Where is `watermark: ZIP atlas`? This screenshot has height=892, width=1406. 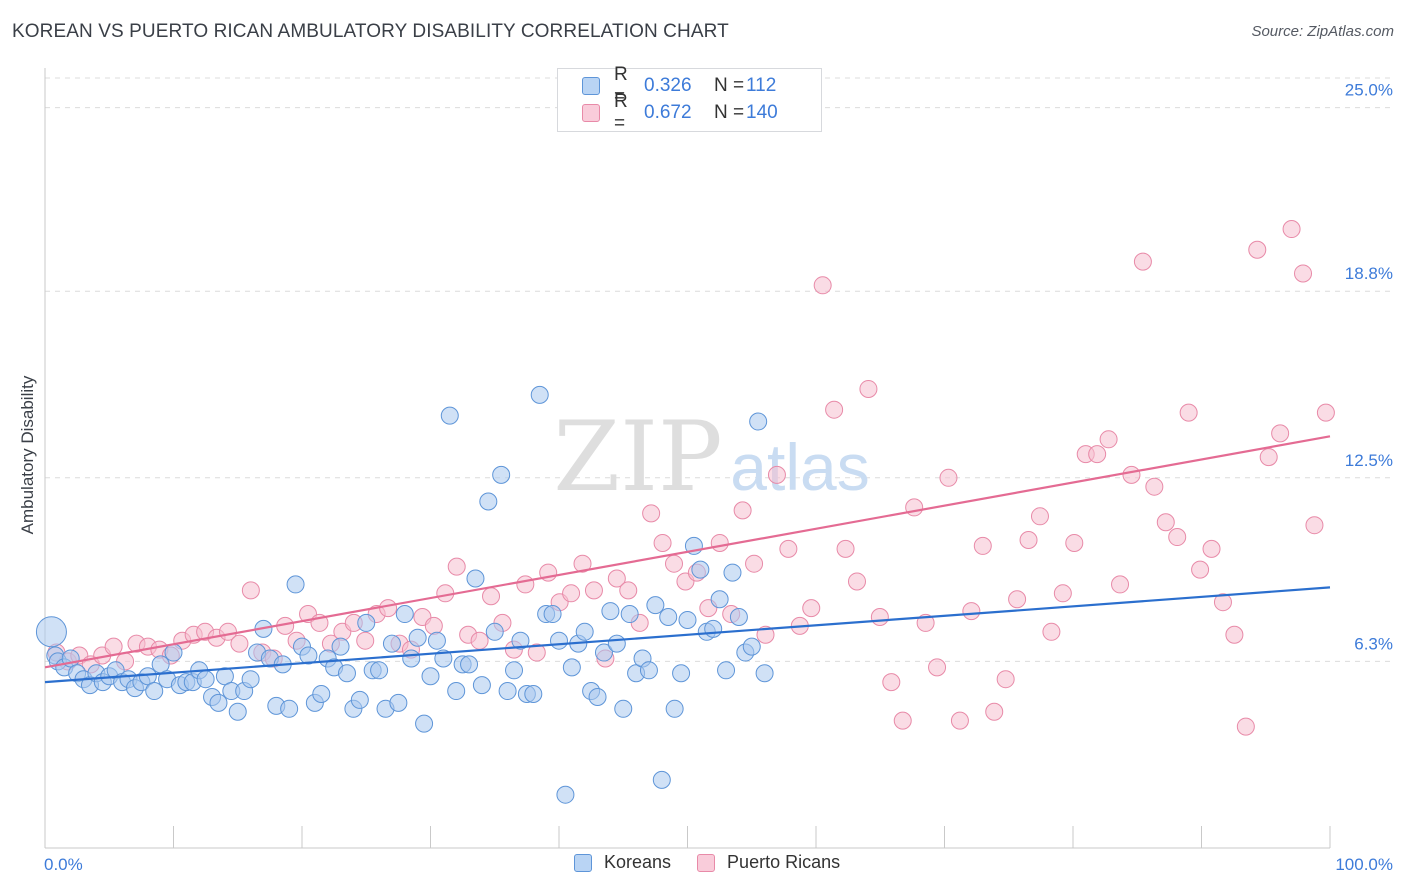 watermark: ZIP atlas is located at coordinates (711, 457).